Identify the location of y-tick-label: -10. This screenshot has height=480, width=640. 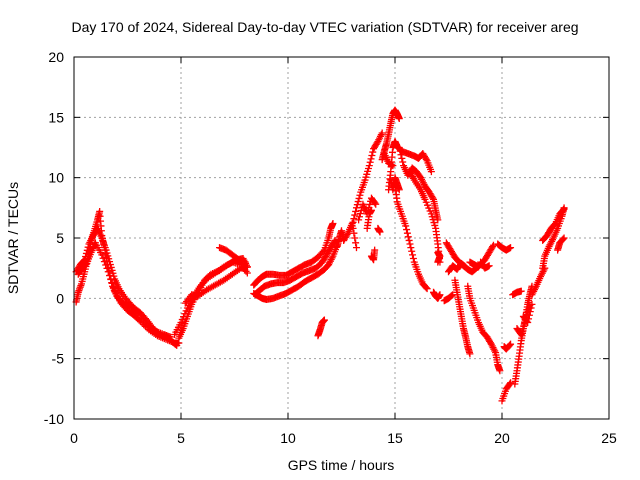
(54, 419).